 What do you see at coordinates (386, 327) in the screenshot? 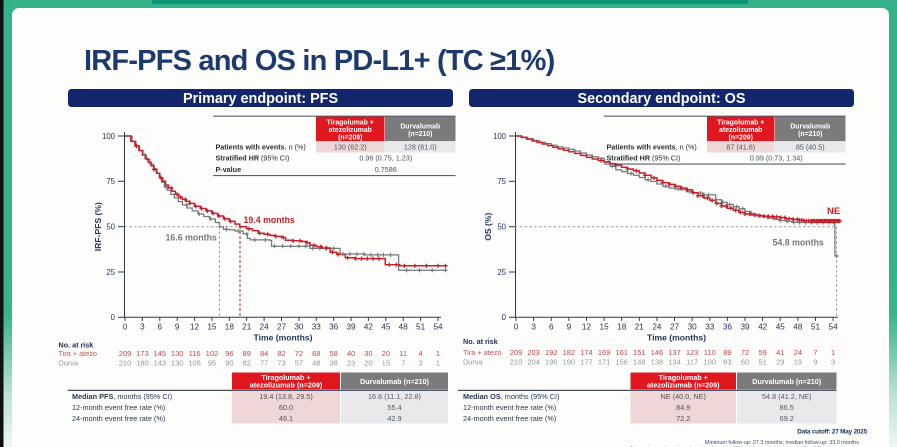
I see `svg-text: 45` at bounding box center [386, 327].